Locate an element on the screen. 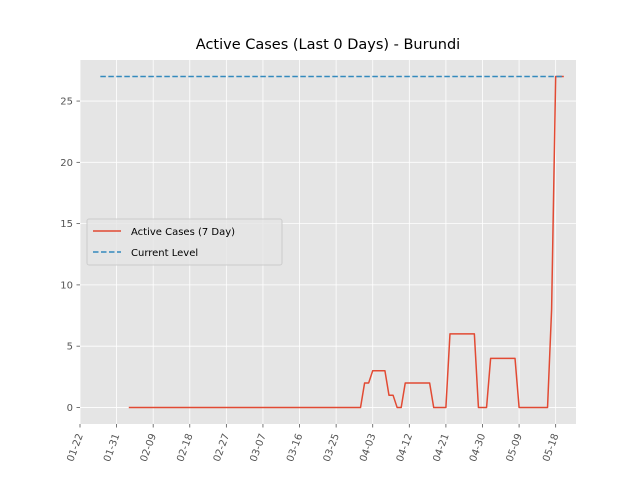  y-tick-label: 0 is located at coordinates (70, 408).